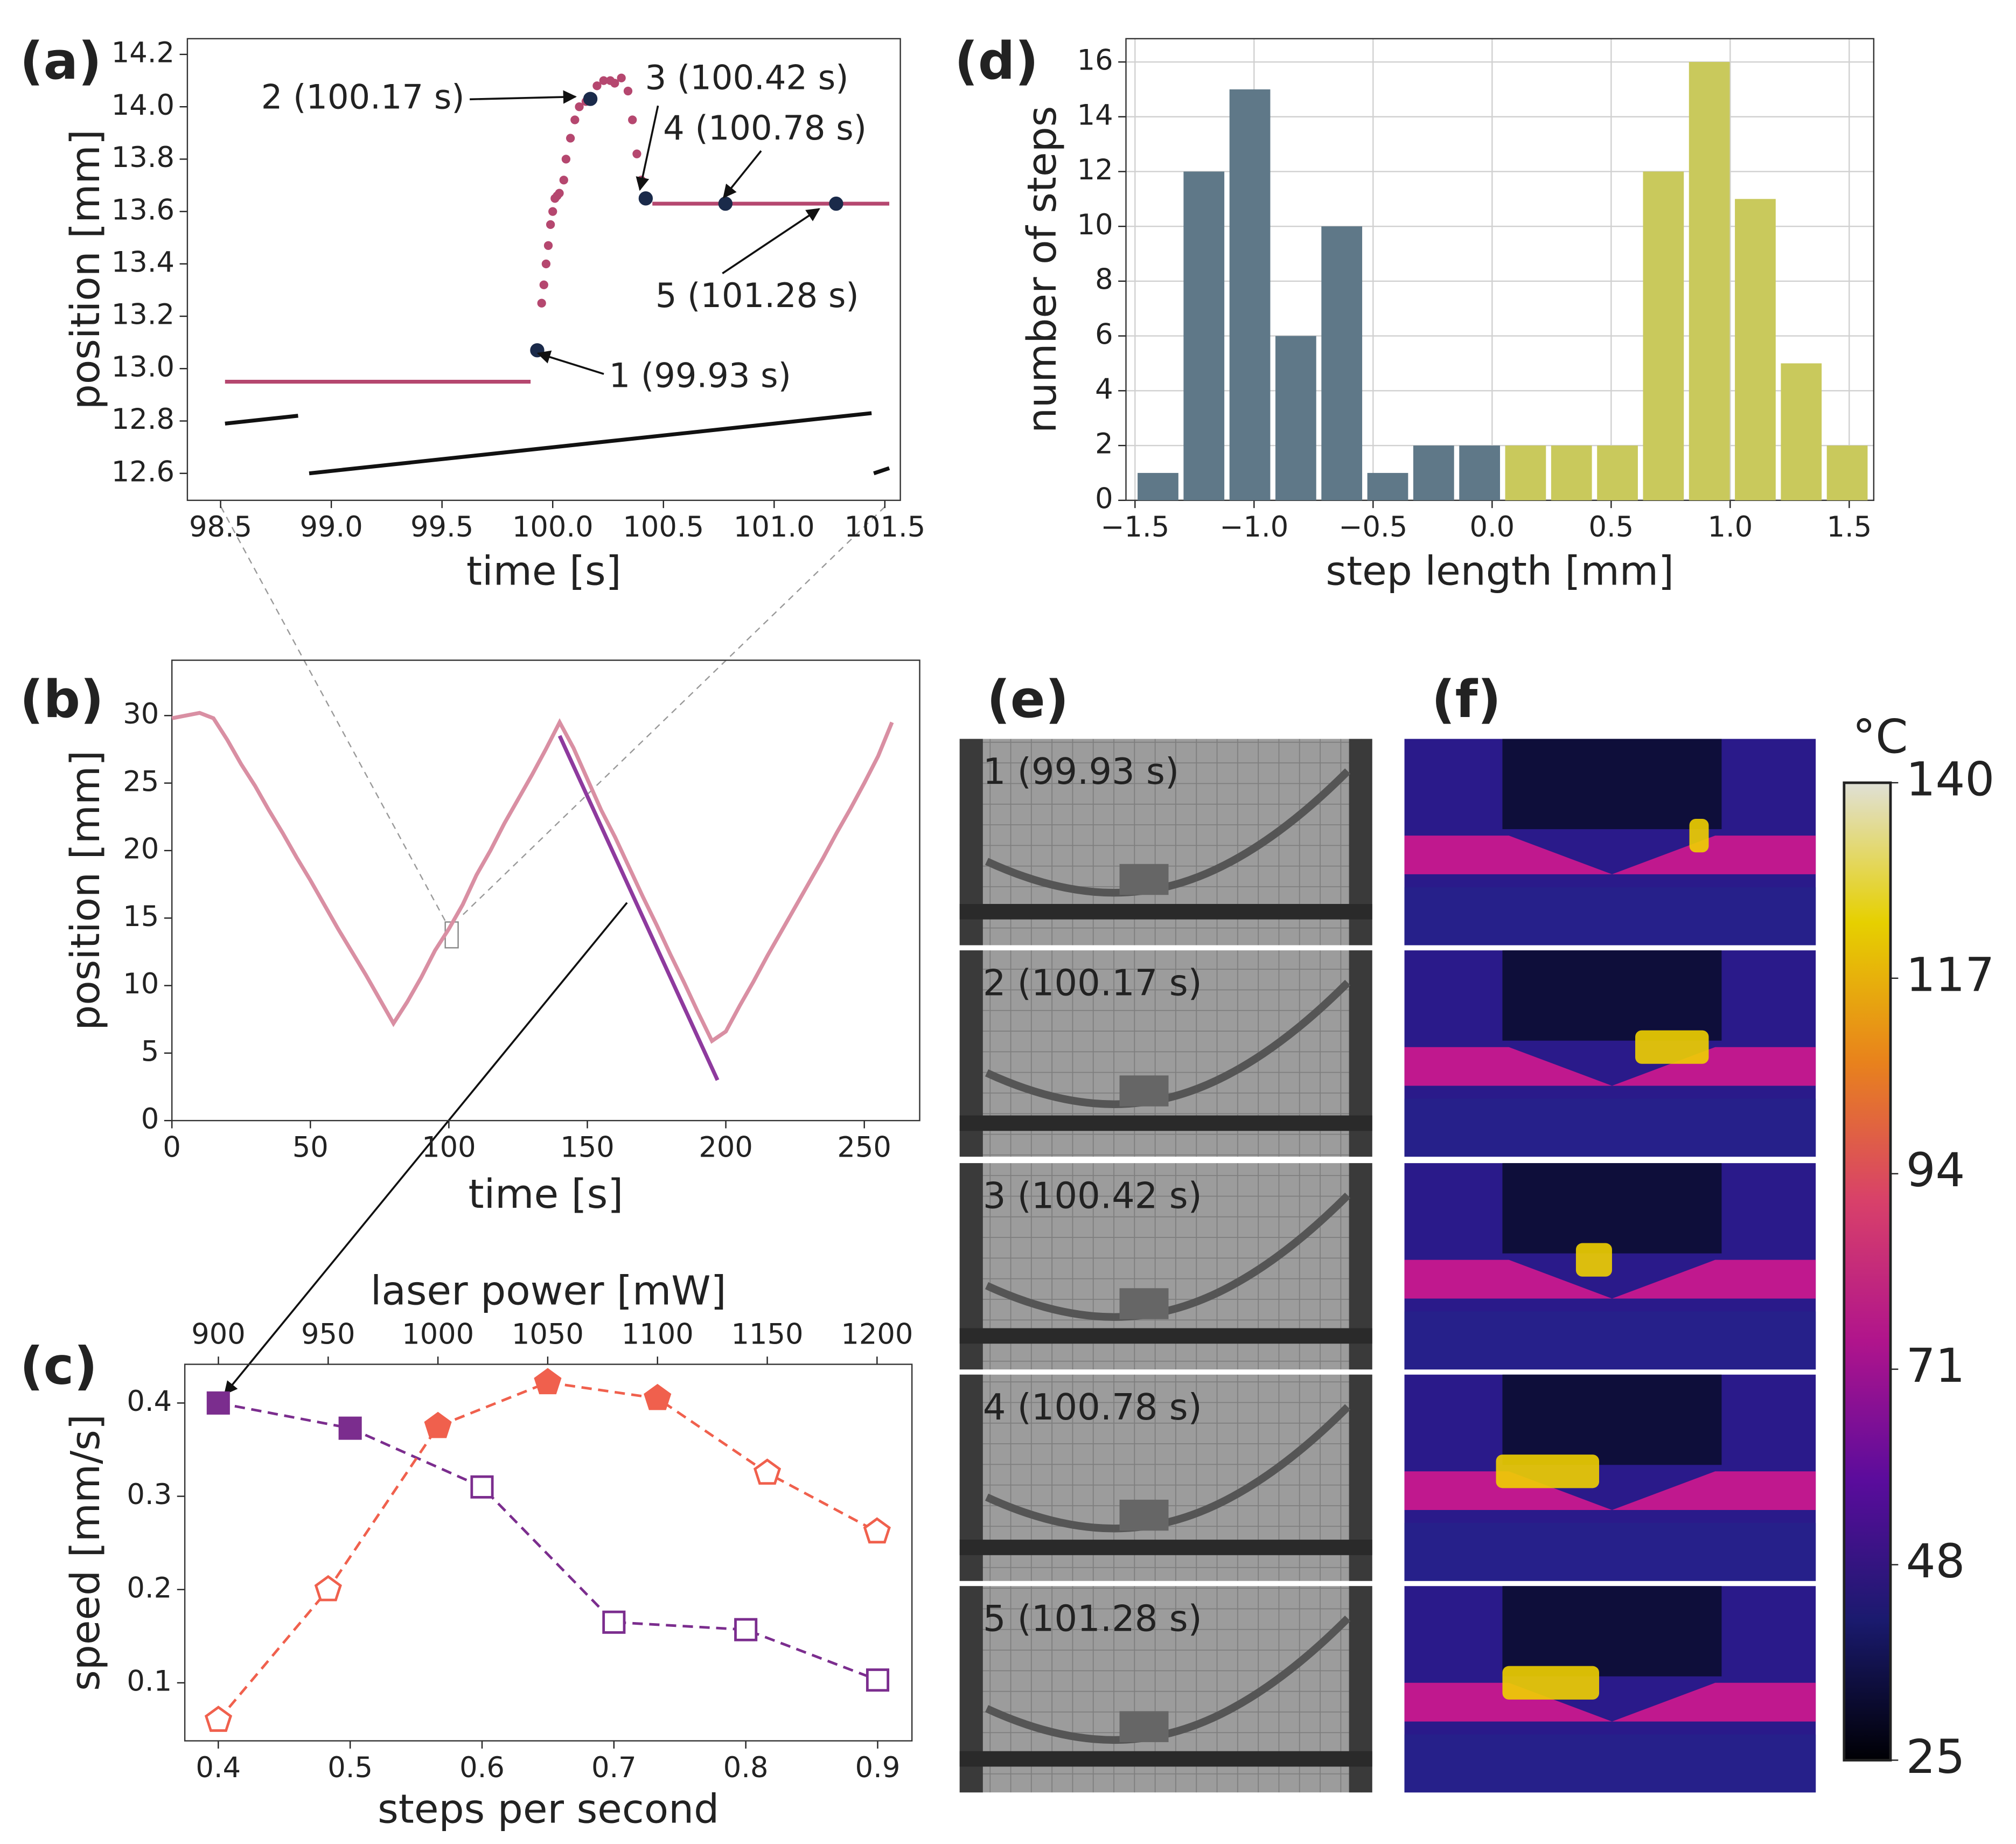 The height and width of the screenshot is (1844, 2016). Describe the element at coordinates (1134, 527) in the screenshot. I see `x-tick-label: −1.5` at that location.